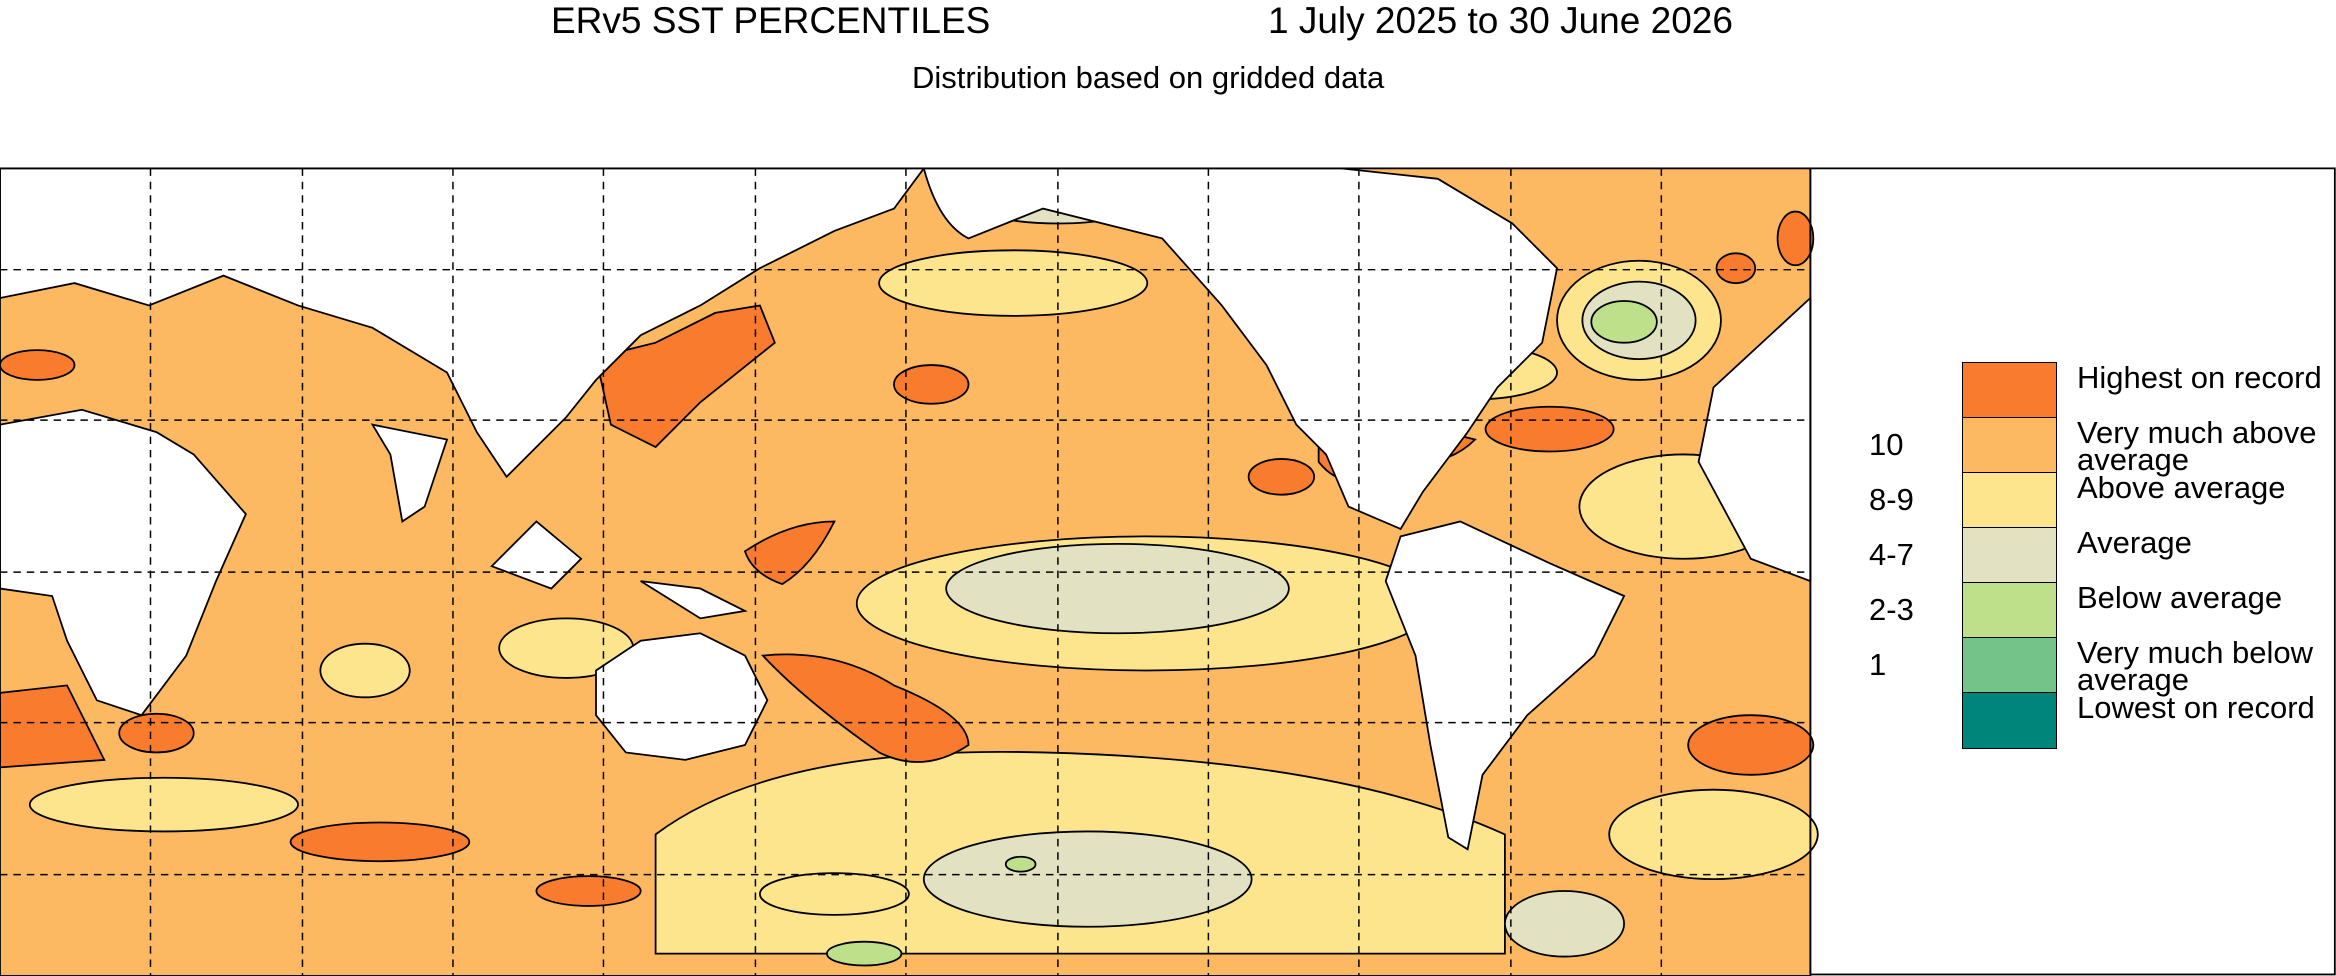 Image resolution: width=2336 pixels, height=976 pixels. What do you see at coordinates (1148, 77) in the screenshot?
I see `subtitle: Distribution based on gridded data` at bounding box center [1148, 77].